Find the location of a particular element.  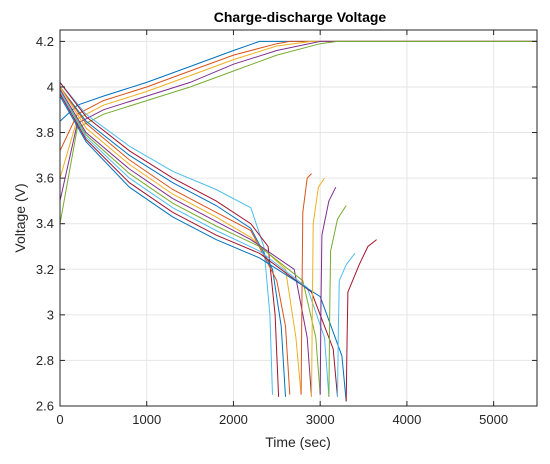

x-tick-label: 5000 is located at coordinates (493, 419).